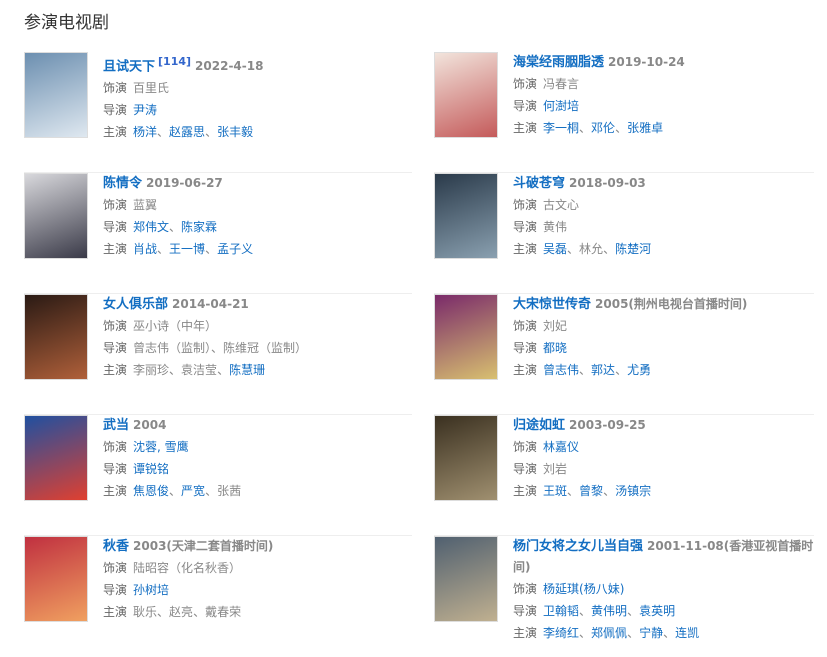  Describe the element at coordinates (645, 128) in the screenshot. I see `person-link: 张雅卓` at that location.